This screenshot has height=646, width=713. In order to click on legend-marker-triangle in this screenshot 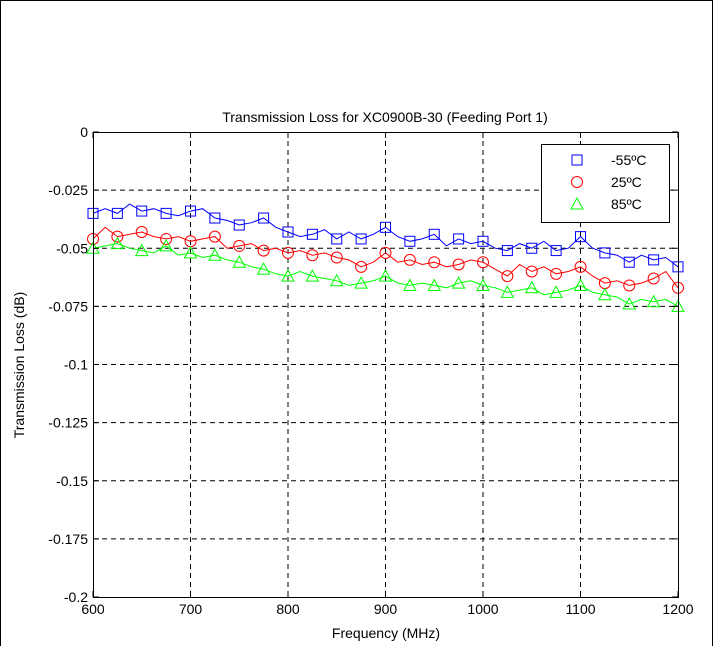, I will do `click(577, 203)`.